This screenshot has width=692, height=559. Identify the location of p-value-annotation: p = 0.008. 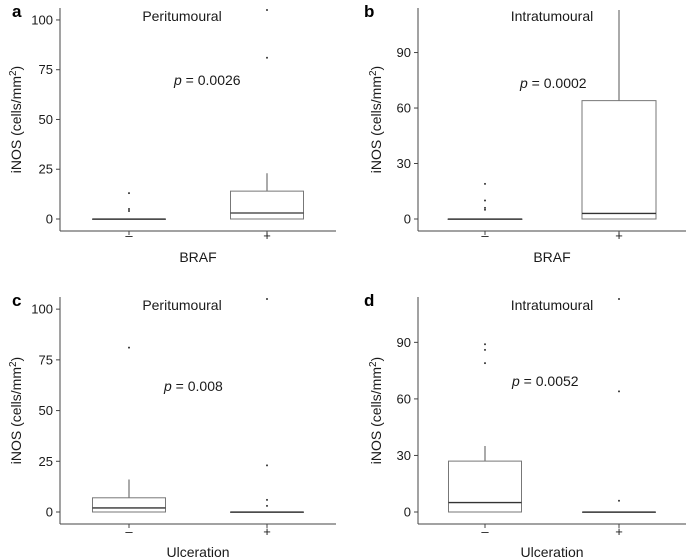
(193, 386).